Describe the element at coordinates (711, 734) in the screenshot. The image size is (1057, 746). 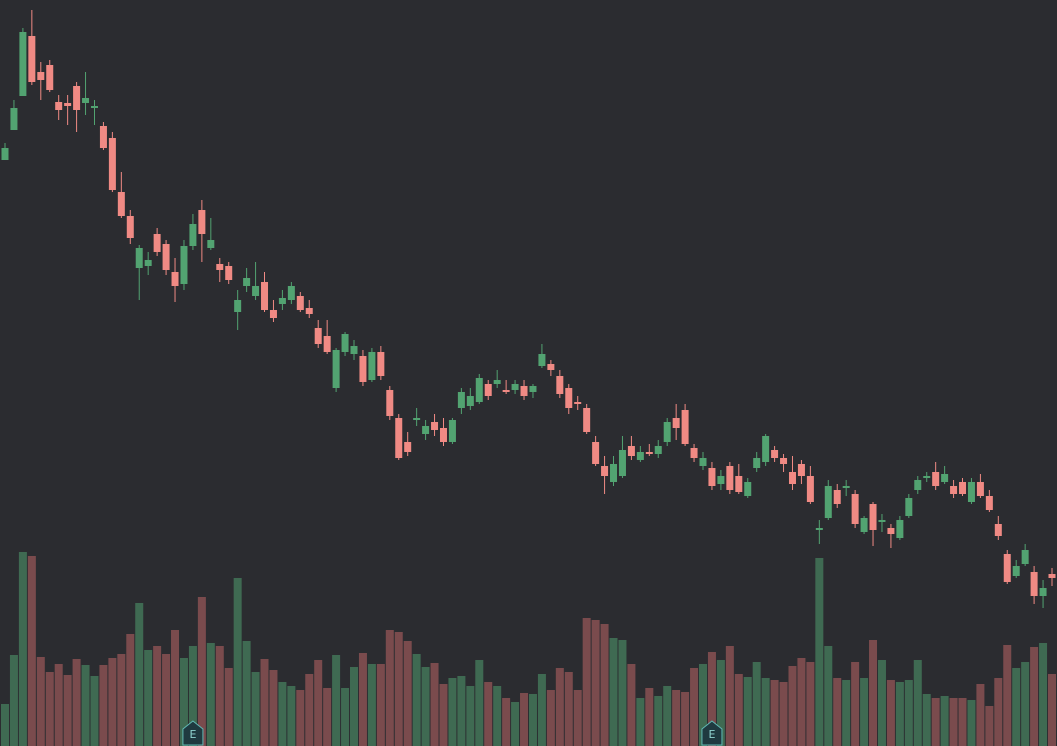
I see `event-label: E` at that location.